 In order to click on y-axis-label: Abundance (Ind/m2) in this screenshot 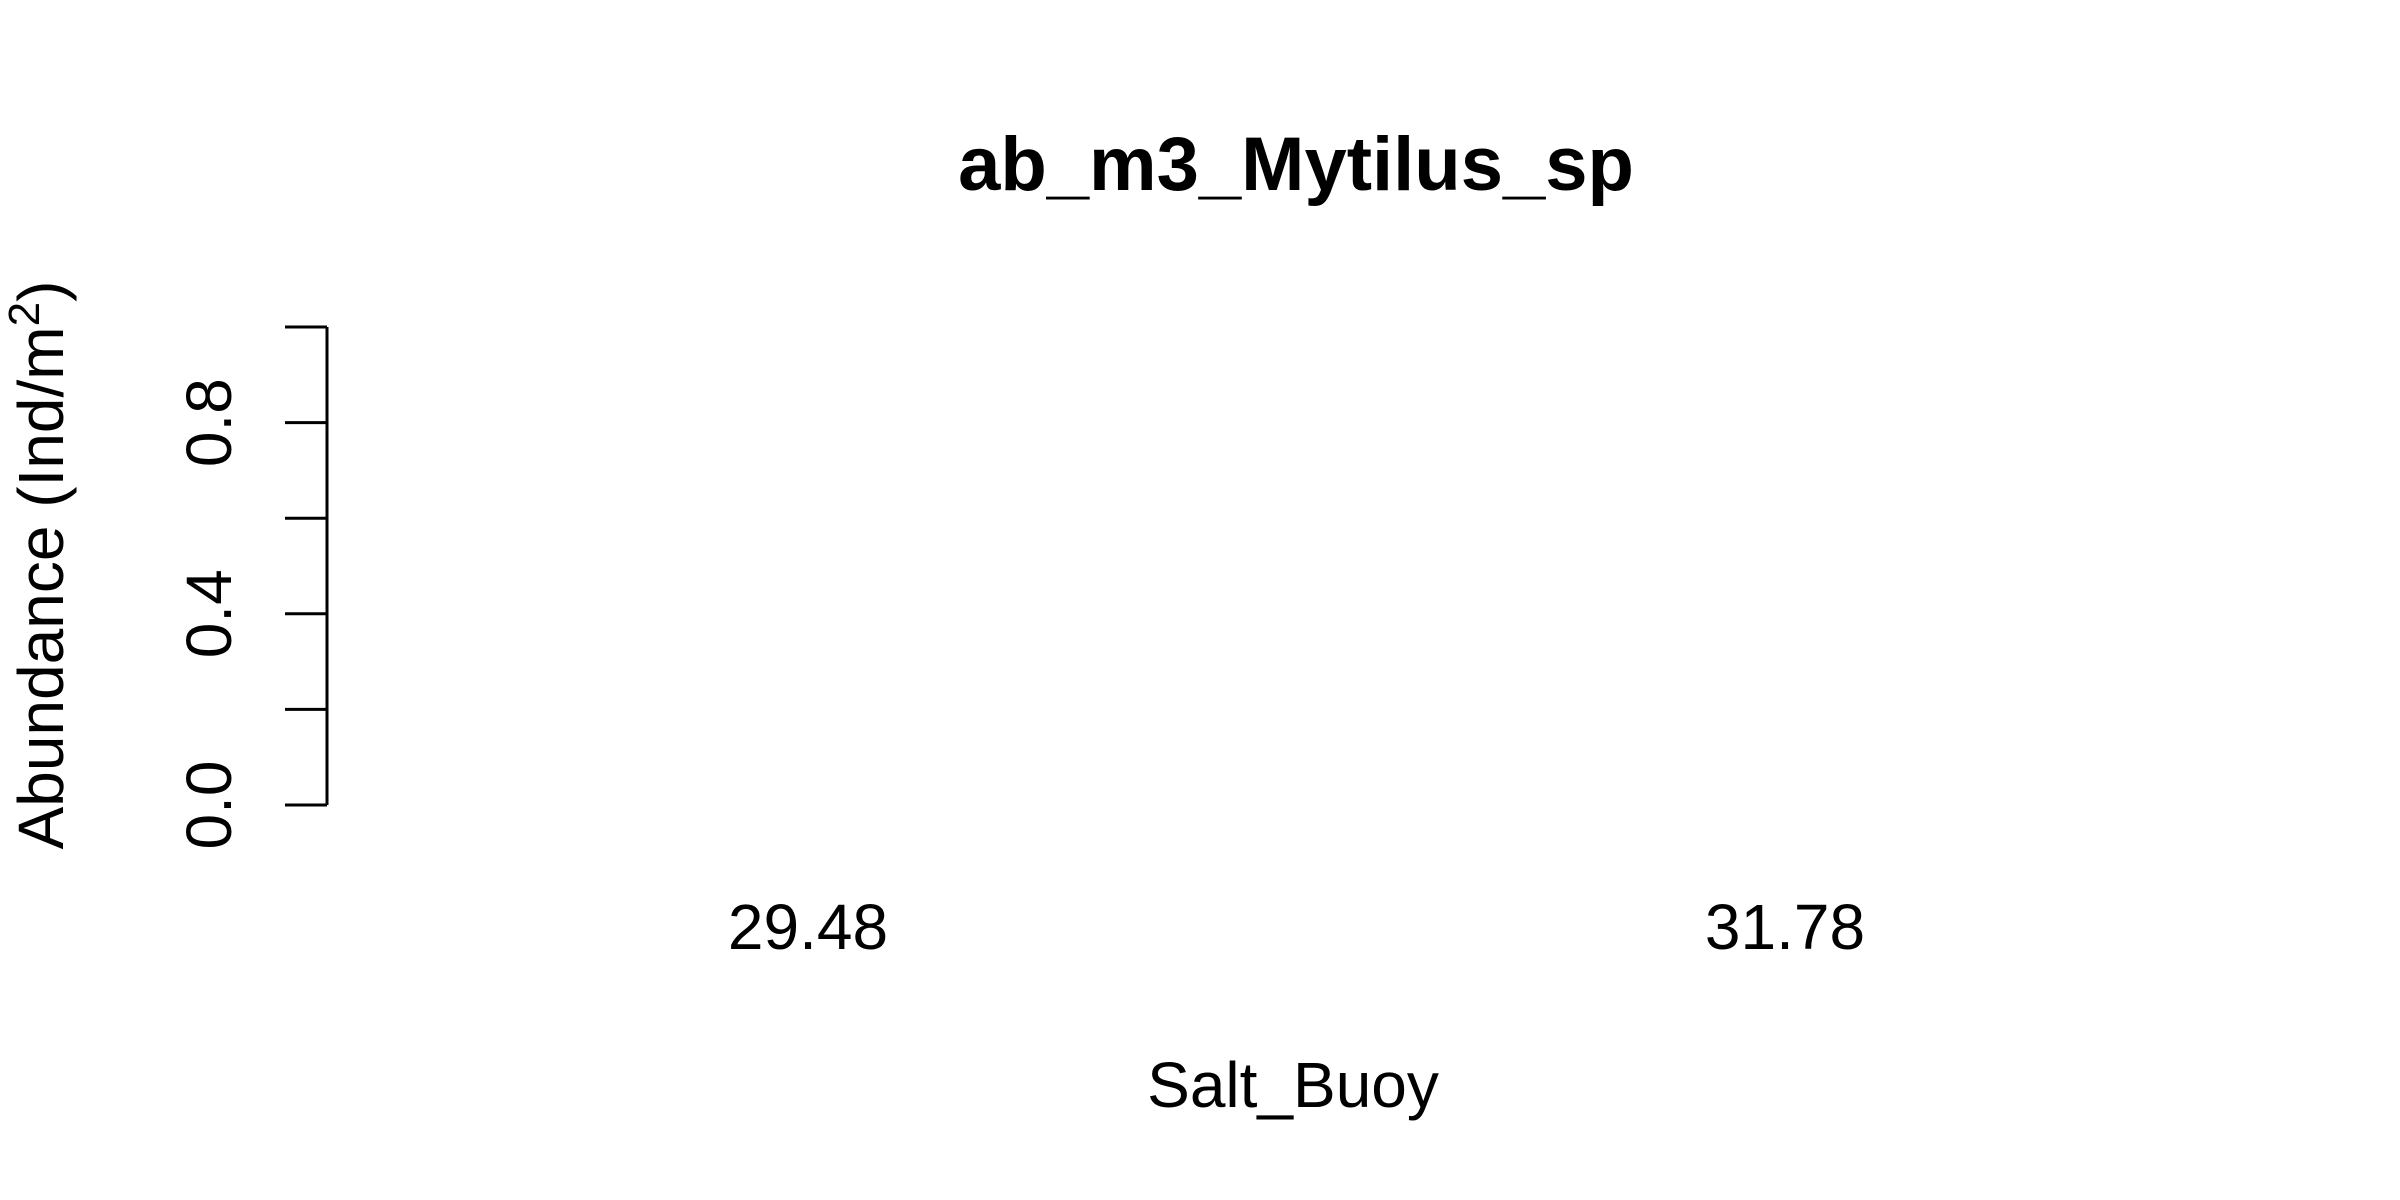, I will do `click(38, 565)`.